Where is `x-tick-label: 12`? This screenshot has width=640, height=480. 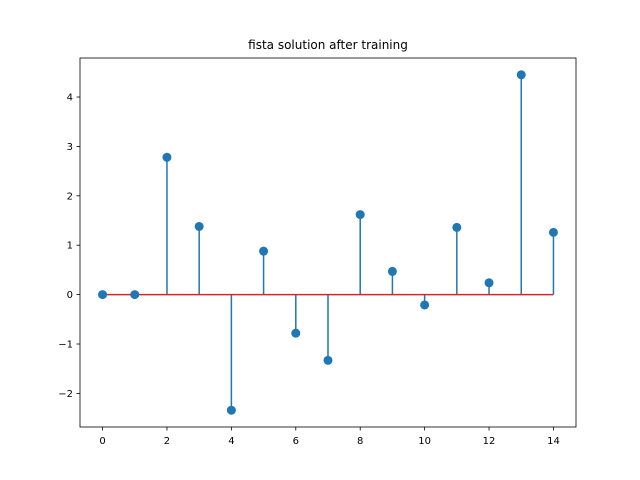 x-tick-label: 12 is located at coordinates (489, 441).